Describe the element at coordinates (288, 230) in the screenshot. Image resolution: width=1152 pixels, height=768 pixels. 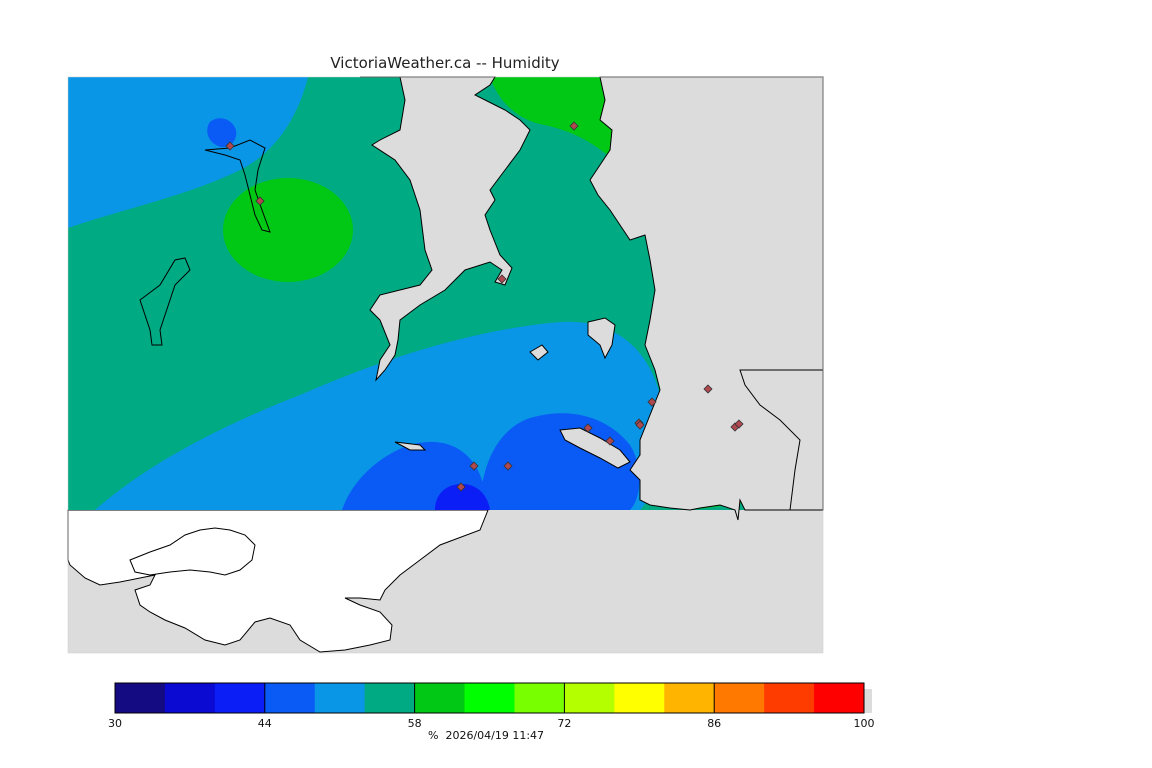
I see `contour-65-center` at that location.